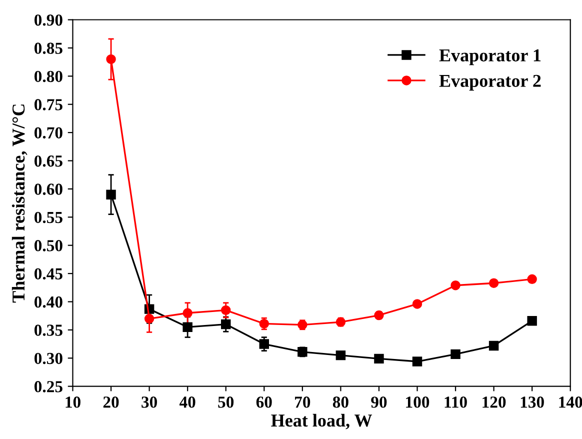 The image size is (582, 439). Describe the element at coordinates (187, 402) in the screenshot. I see `x-tick-label: 40` at that location.